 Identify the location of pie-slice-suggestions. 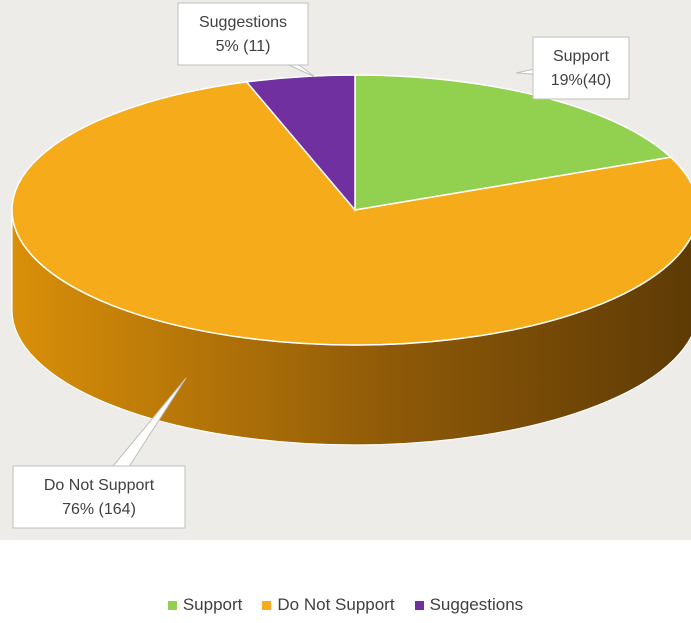
(300, 143).